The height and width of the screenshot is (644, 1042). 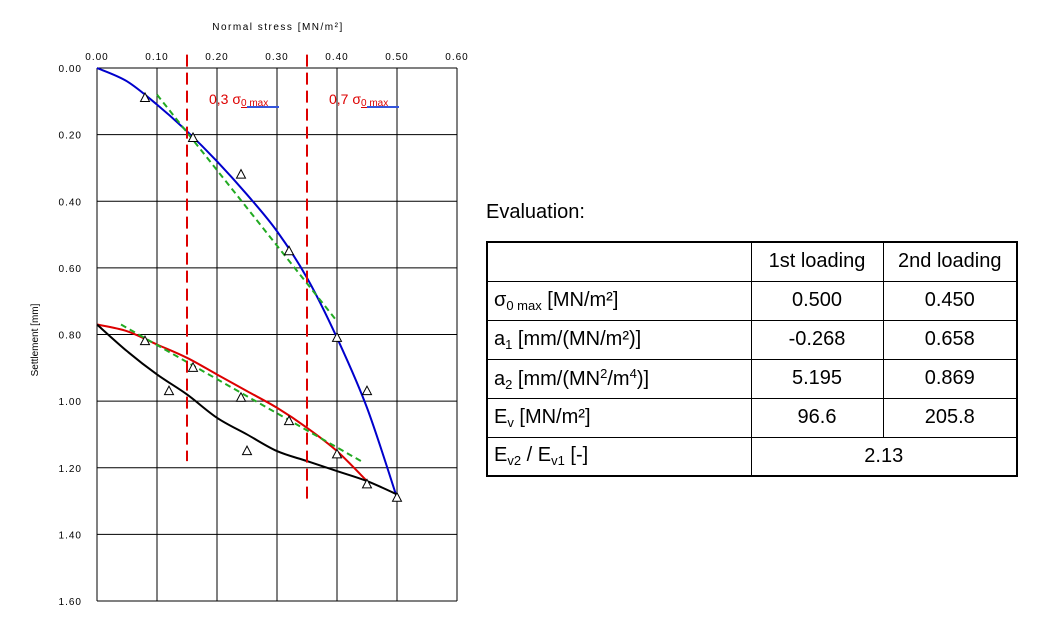 I want to click on value-2nd: 0.658, so click(x=950, y=339).